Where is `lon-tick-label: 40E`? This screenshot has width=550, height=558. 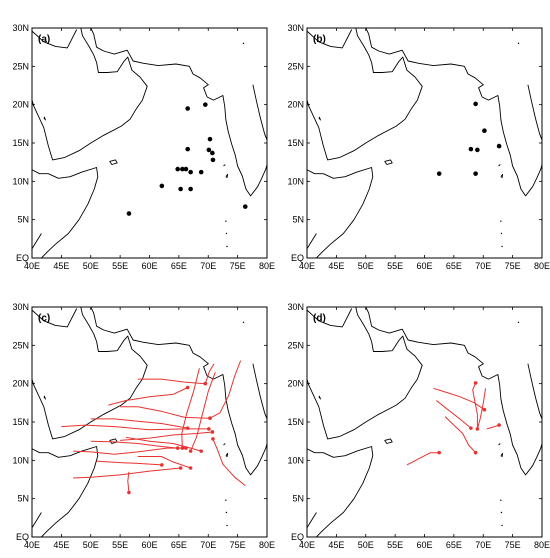 lon-tick-label: 40E is located at coordinates (307, 266).